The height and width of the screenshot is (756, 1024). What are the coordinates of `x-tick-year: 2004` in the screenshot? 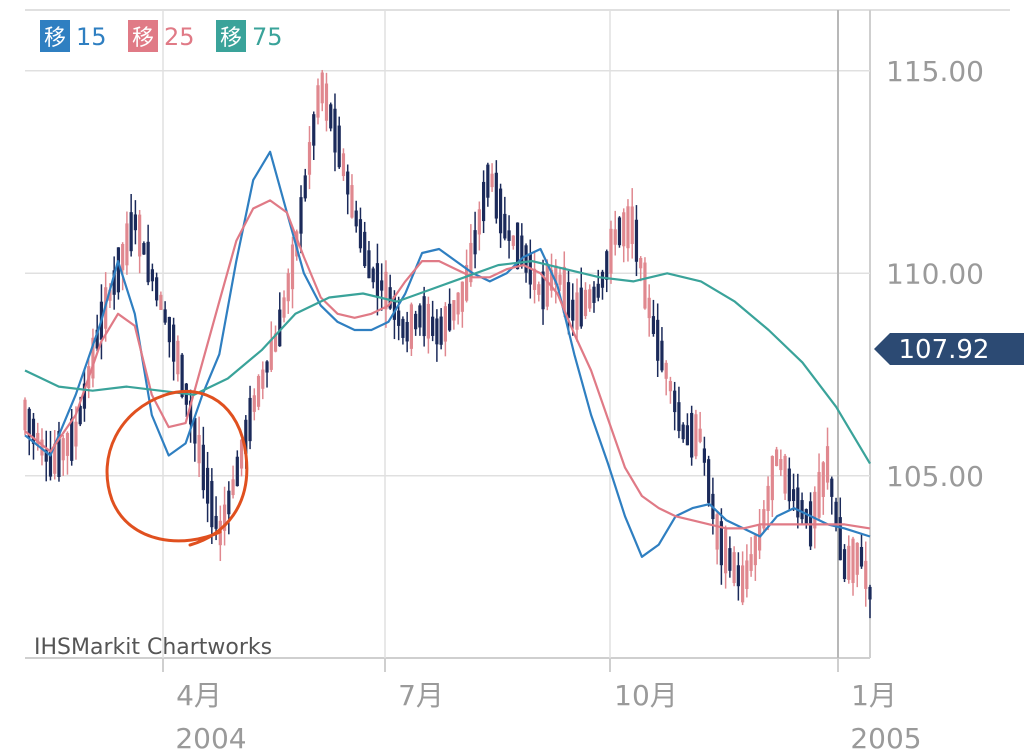 It's located at (210, 737).